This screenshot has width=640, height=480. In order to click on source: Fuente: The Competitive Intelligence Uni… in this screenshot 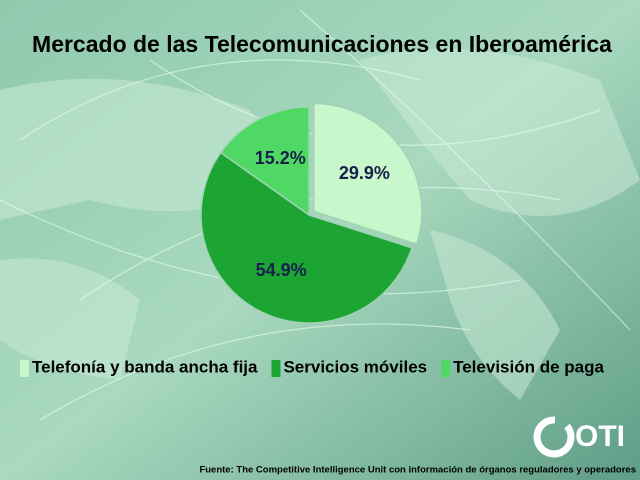, I will do `click(417, 470)`.